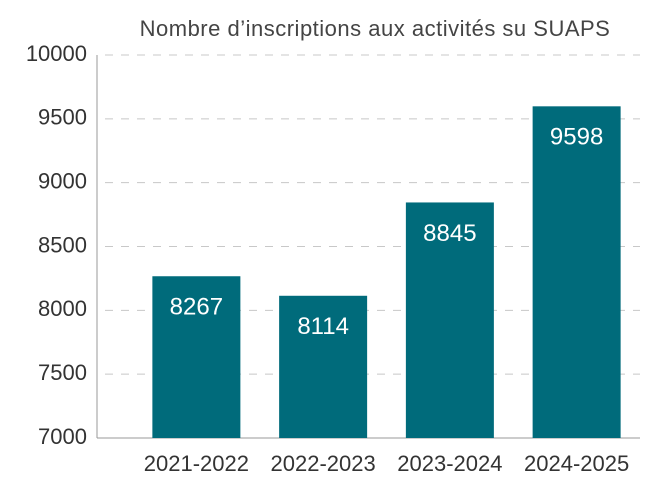 The image size is (650, 477). What do you see at coordinates (576, 463) in the screenshot?
I see `x-tick-label: 2024-2025` at bounding box center [576, 463].